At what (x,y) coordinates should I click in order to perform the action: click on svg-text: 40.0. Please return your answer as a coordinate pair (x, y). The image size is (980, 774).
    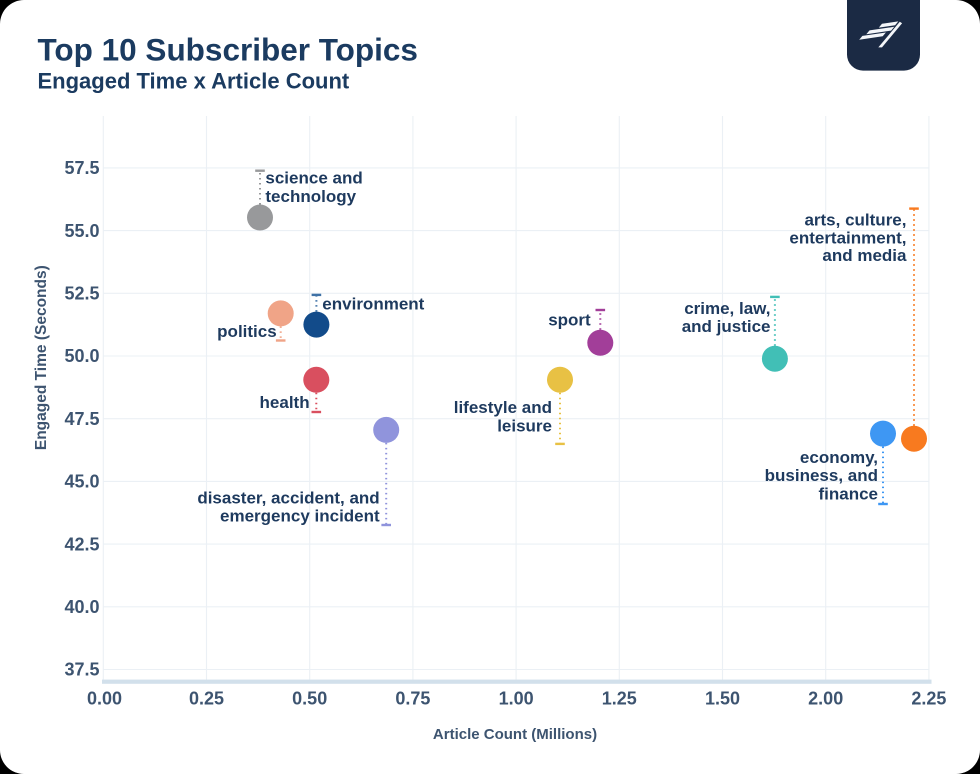
    Looking at the image, I should click on (81, 607).